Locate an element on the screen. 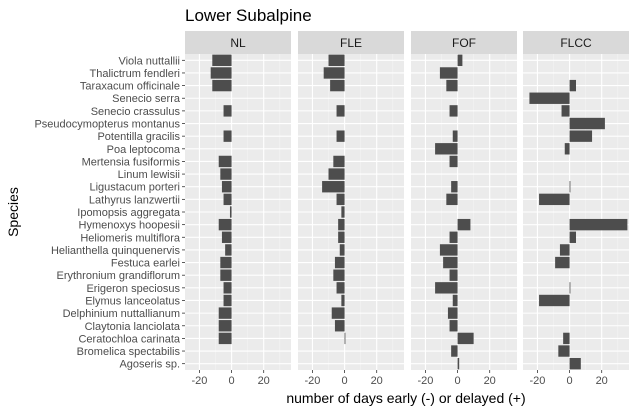 The width and height of the screenshot is (635, 413). bar-fof-hymenoxys-hoopesii is located at coordinates (464, 224).